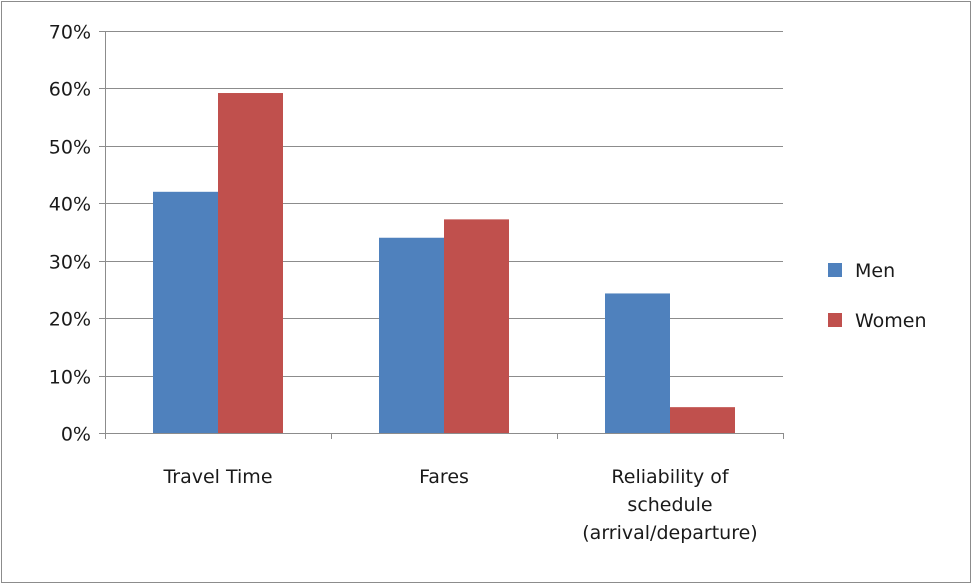  I want to click on legend: Men Women, so click(877, 296).